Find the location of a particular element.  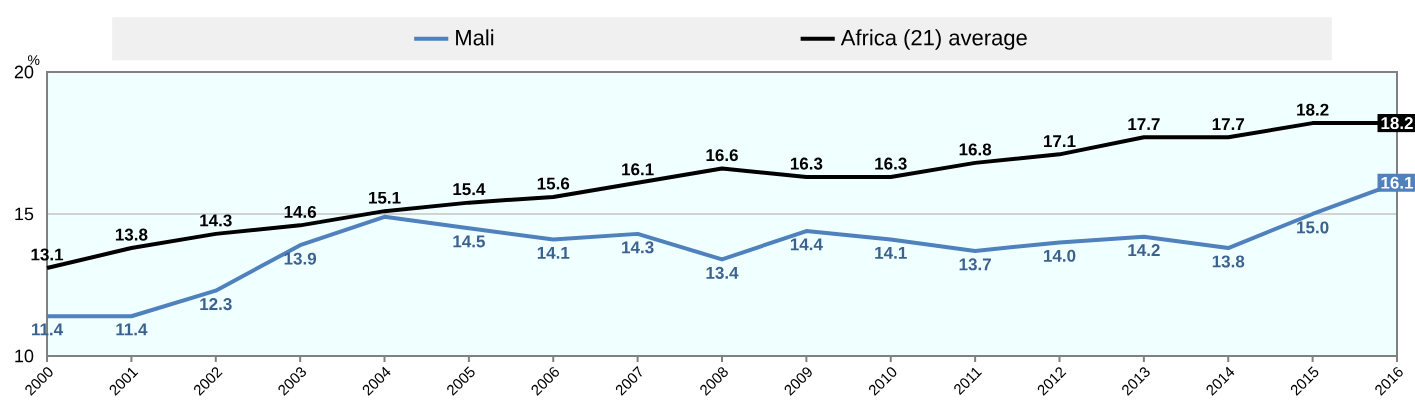

data-label: 13.1 is located at coordinates (47, 254).